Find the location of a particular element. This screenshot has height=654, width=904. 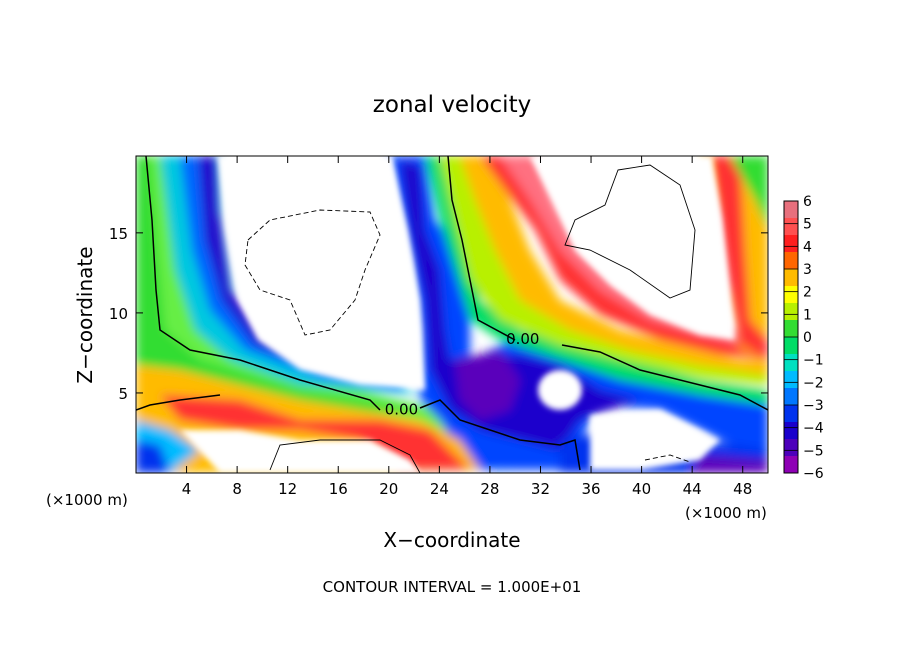

colorbar-label: 0 is located at coordinates (807, 338).